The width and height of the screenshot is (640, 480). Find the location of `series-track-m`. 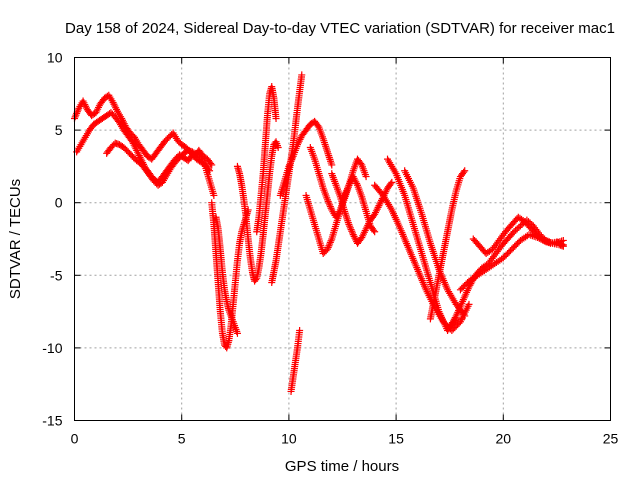

series-track-m is located at coordinates (362, 208).